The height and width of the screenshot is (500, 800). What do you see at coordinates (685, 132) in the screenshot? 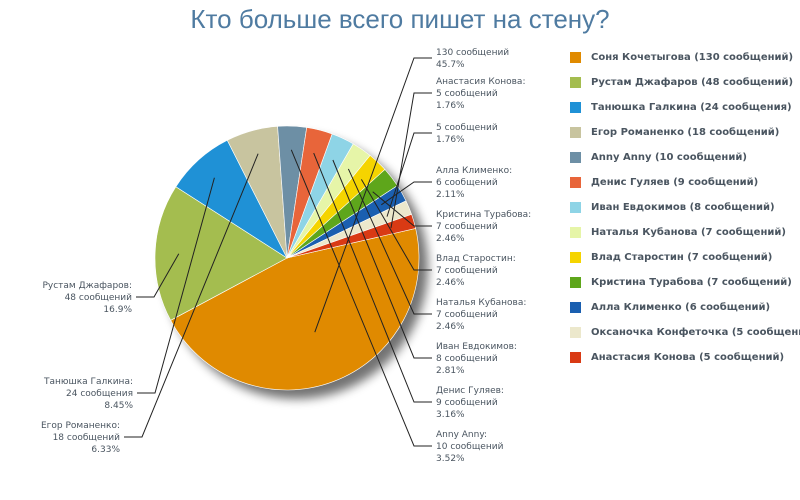
I see `legend-label: Егор Романенко (18 сообщений)` at bounding box center [685, 132].